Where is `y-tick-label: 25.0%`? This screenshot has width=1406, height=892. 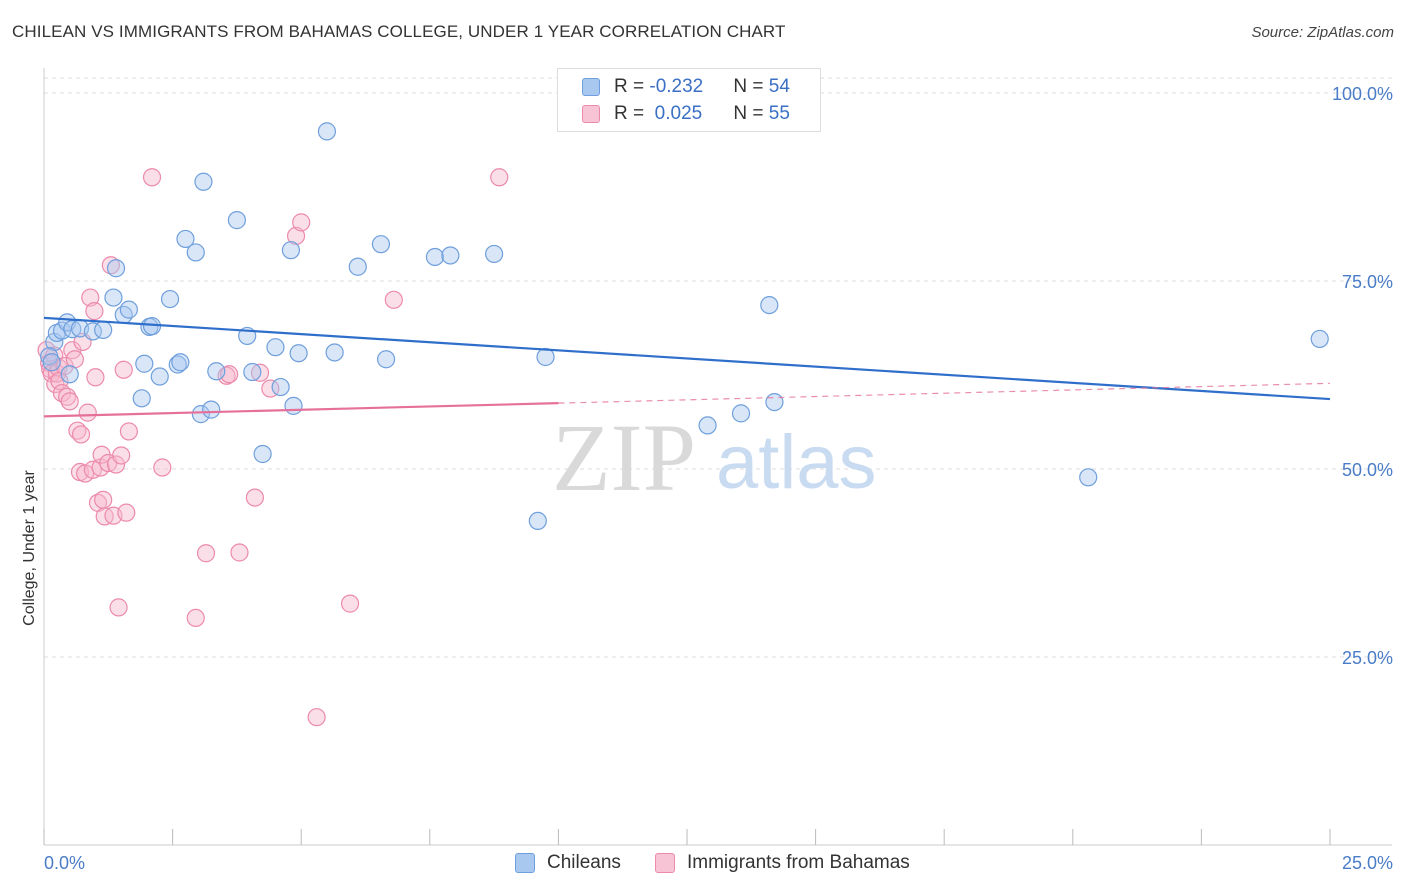 y-tick-label: 25.0% is located at coordinates (1367, 658).